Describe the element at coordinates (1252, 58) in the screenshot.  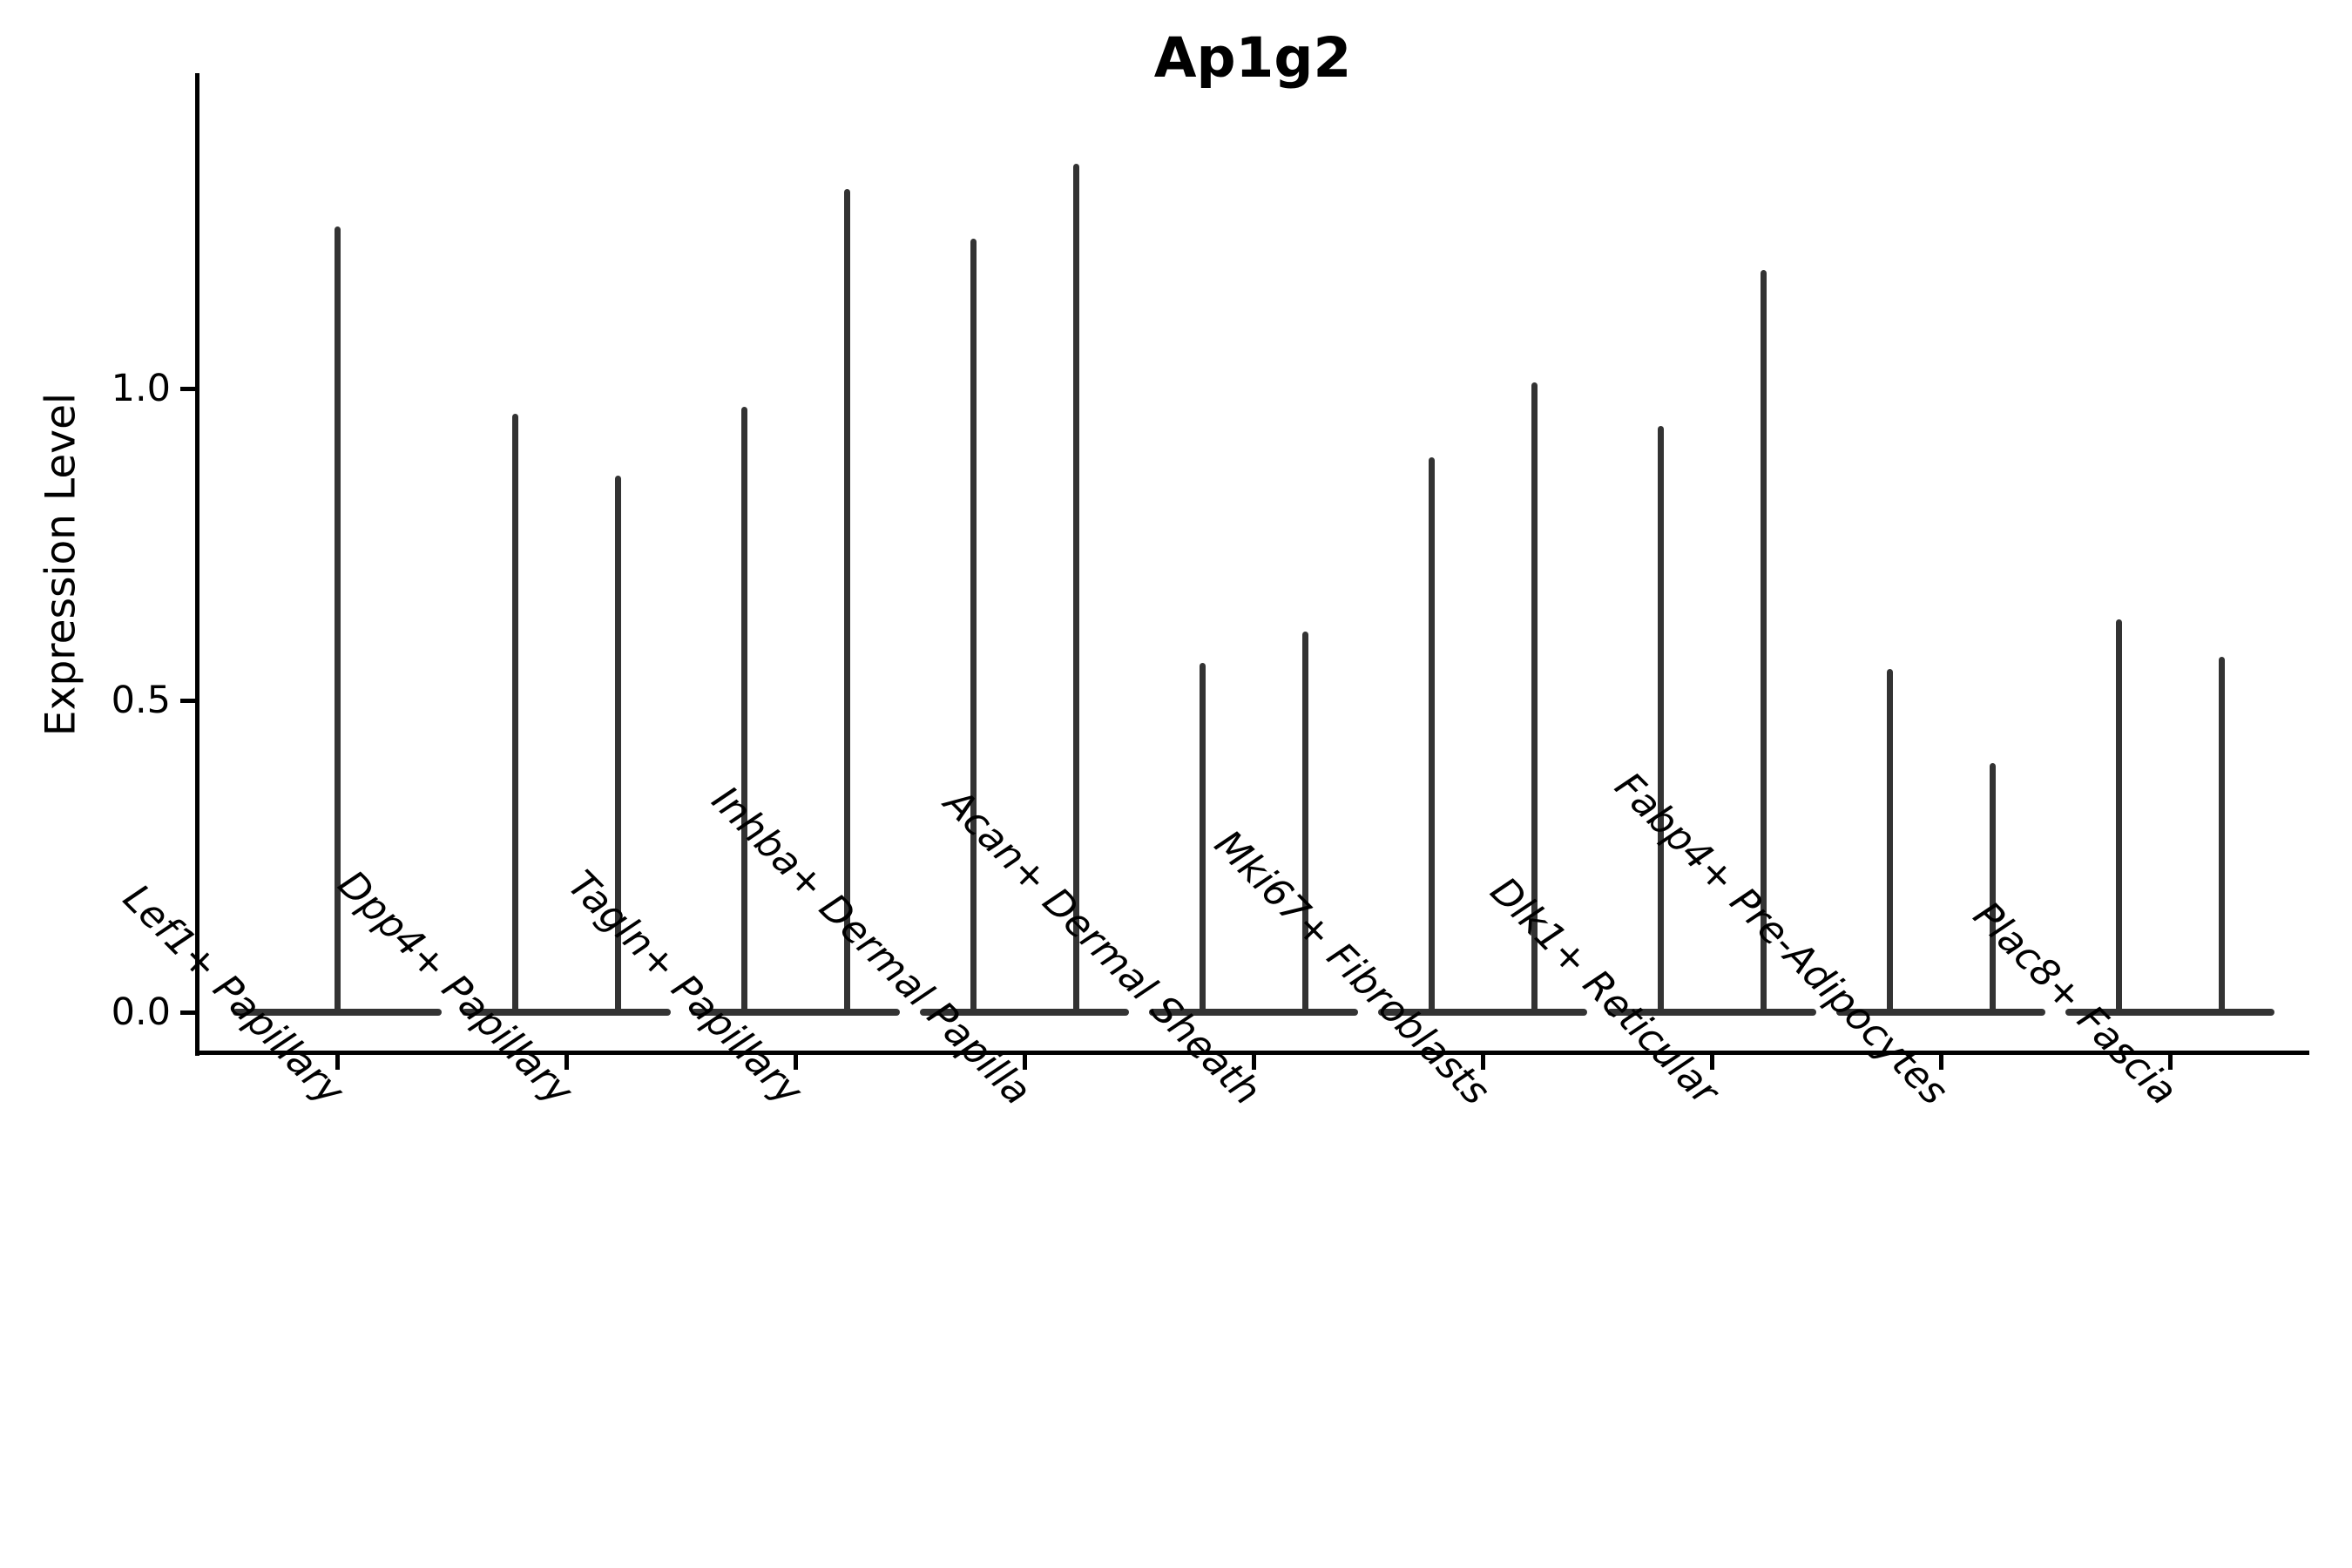
I see `chart-title: Ap1g2` at that location.